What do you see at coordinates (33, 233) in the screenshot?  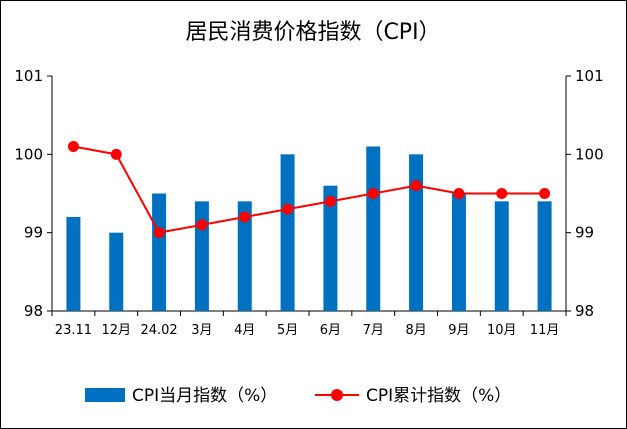 I see `y-tick-label-left: 99` at bounding box center [33, 233].